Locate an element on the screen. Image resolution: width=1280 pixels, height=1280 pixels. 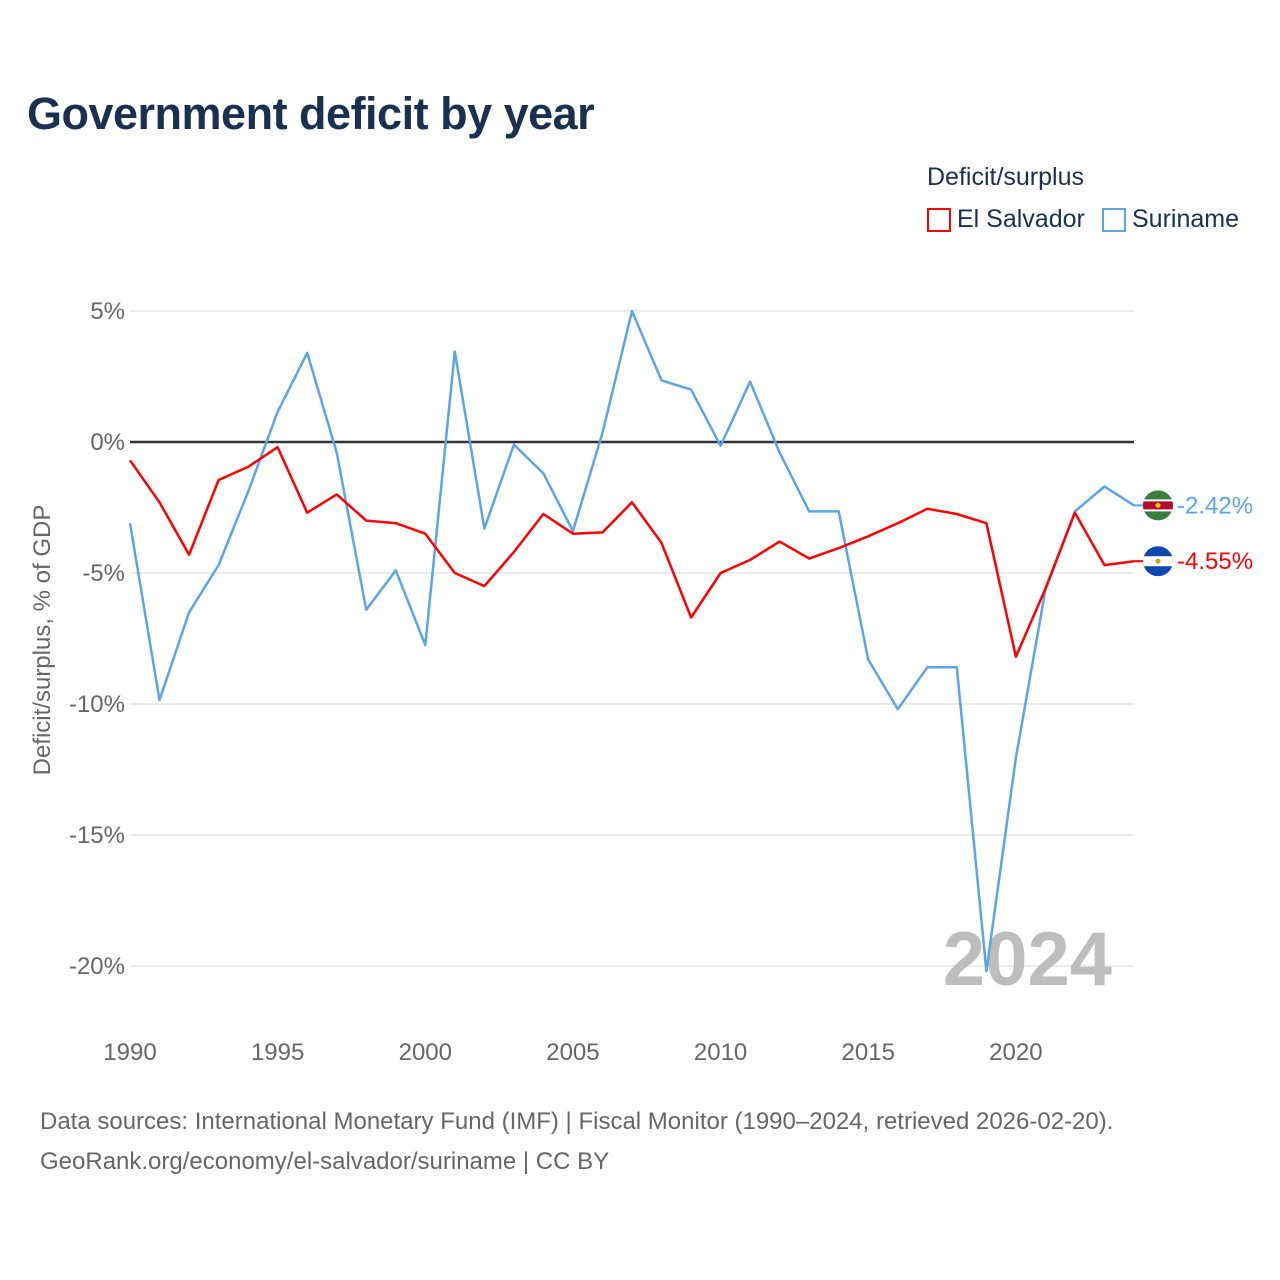
y-tick-label: -5% is located at coordinates (103, 573).